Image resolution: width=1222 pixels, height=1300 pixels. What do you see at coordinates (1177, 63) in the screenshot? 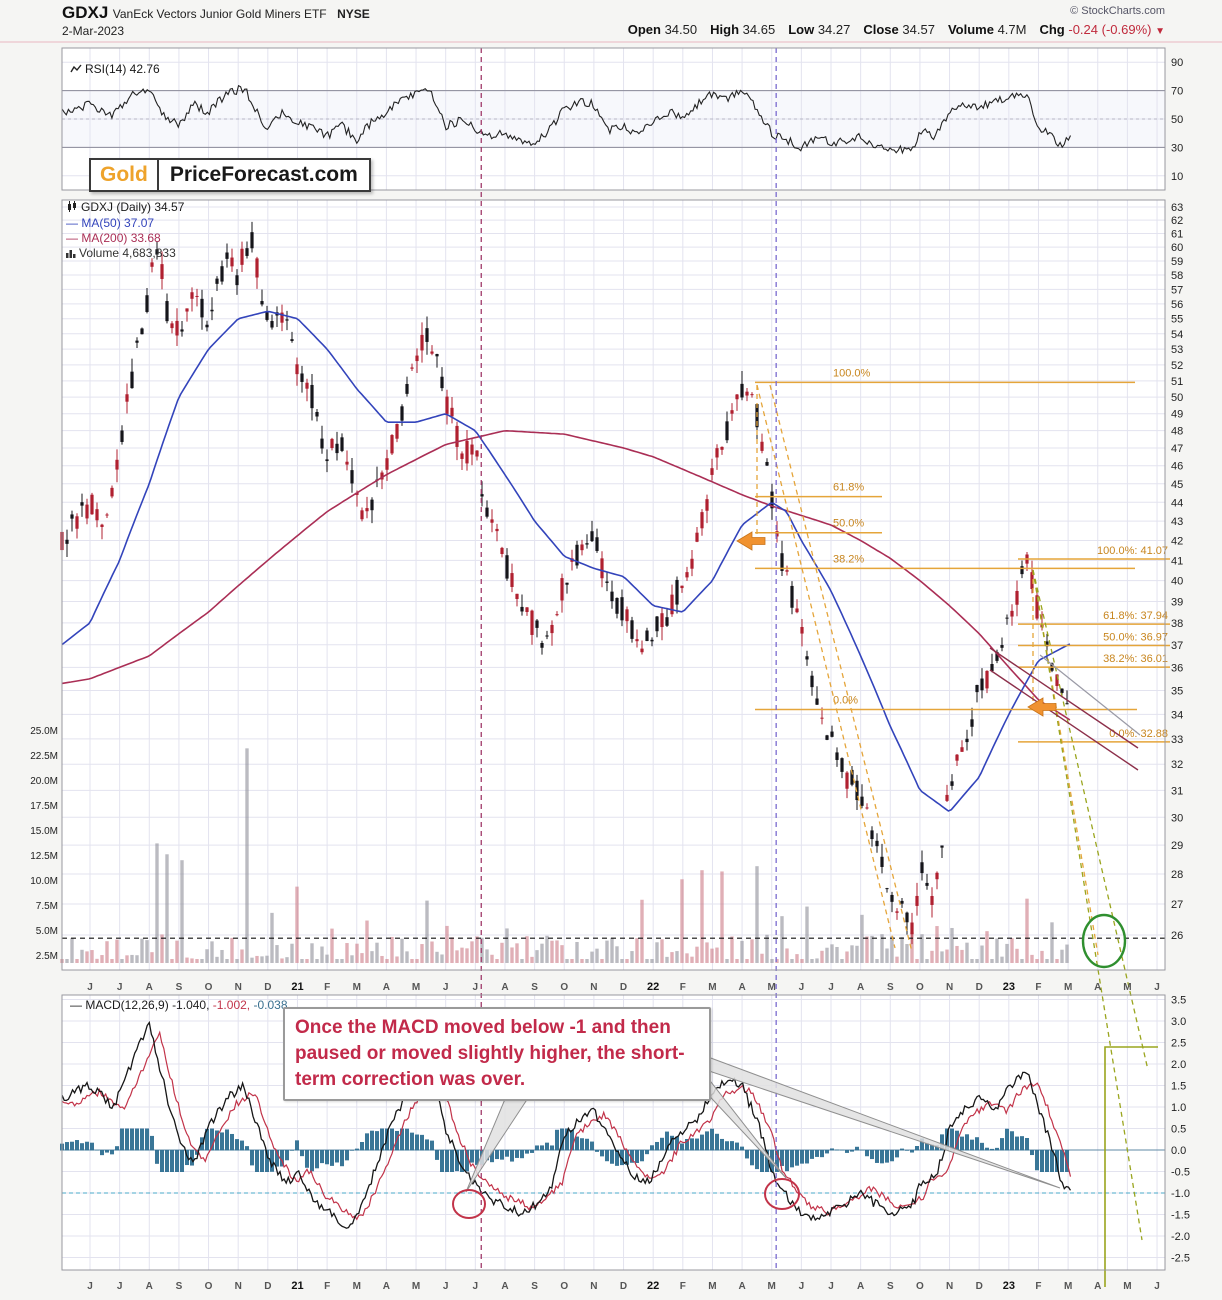
I see `svg-text: 90` at bounding box center [1177, 63].